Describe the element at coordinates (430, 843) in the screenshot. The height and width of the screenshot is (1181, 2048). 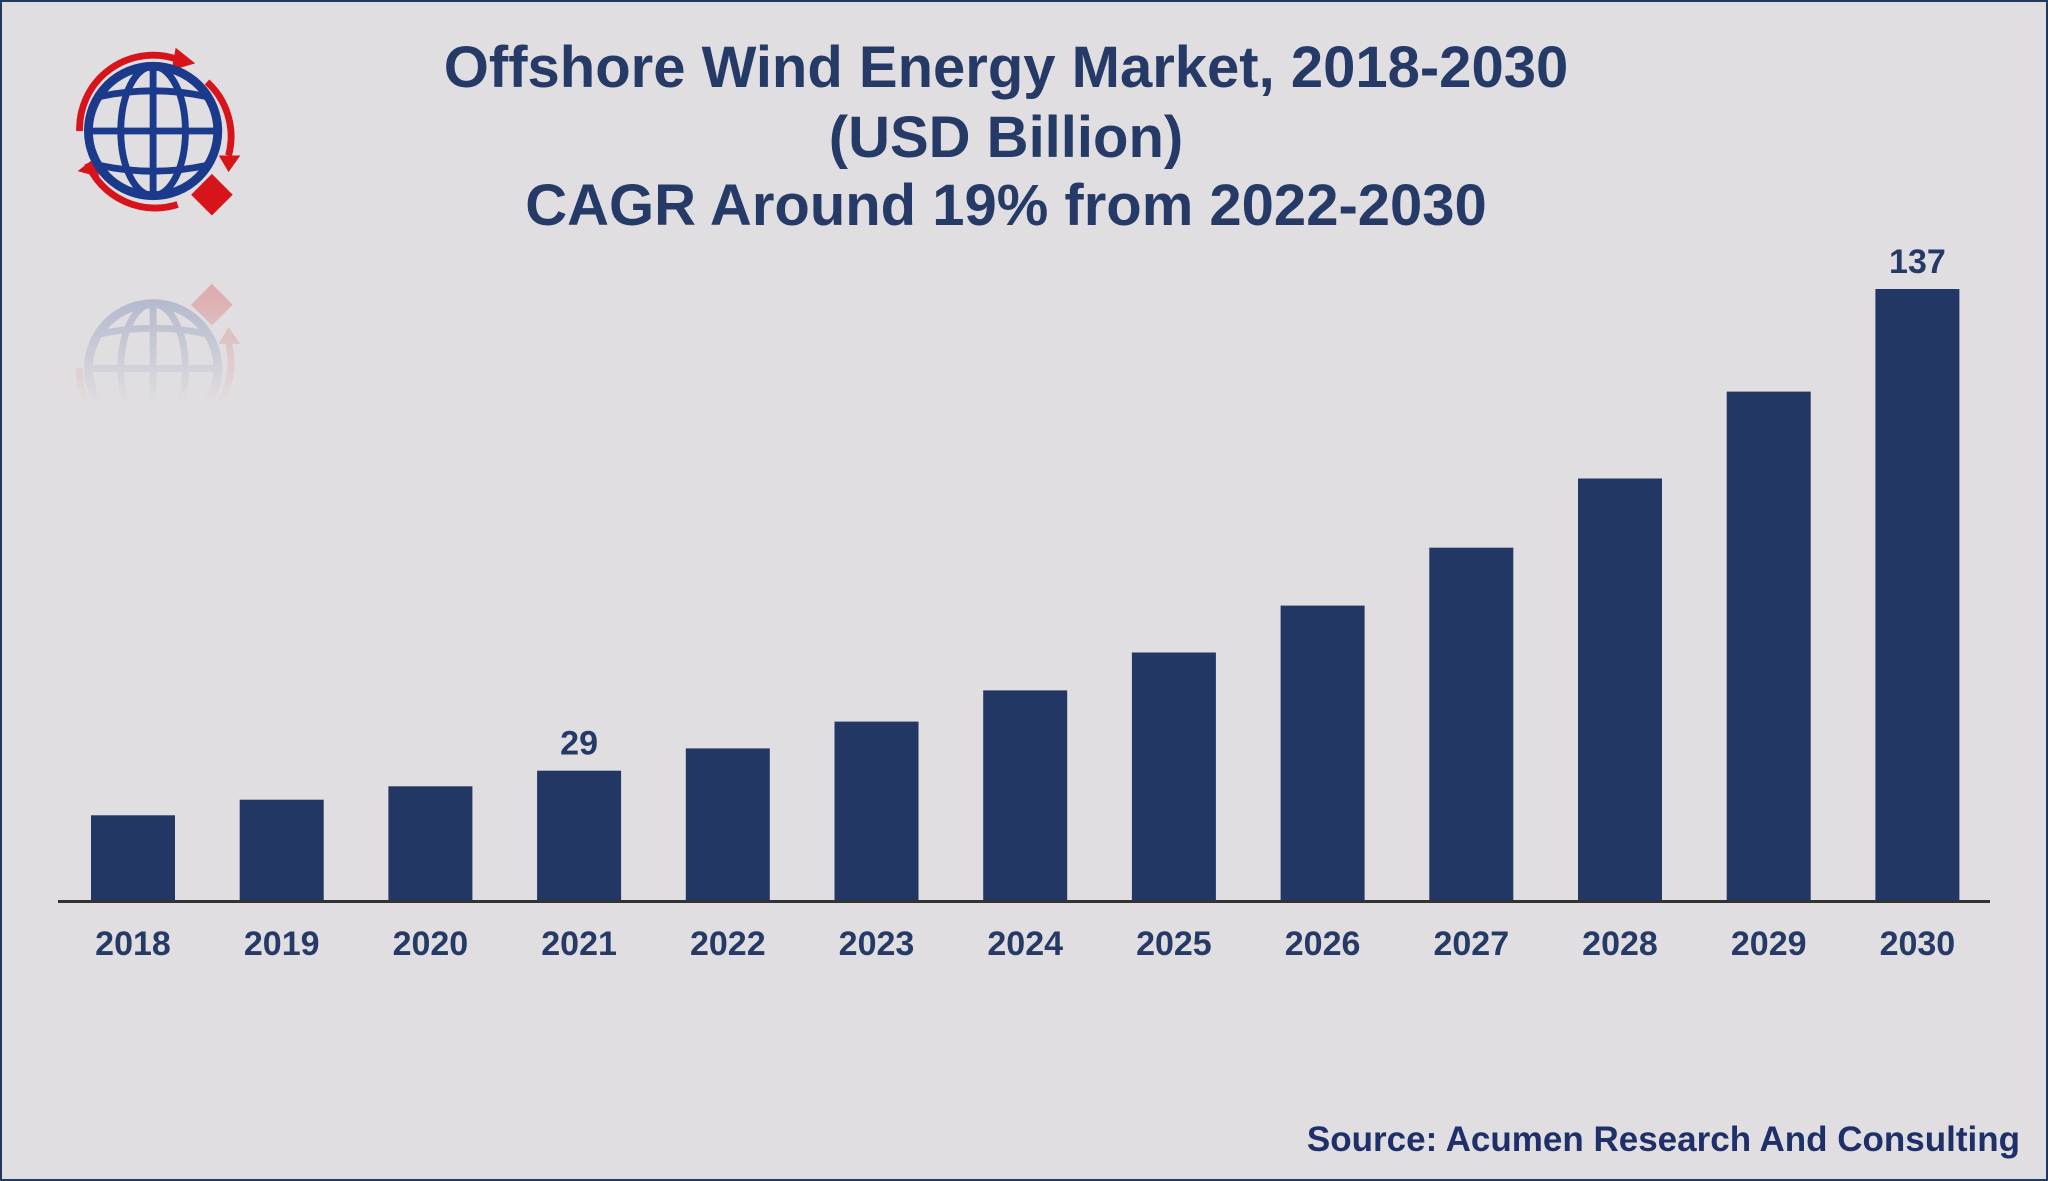
I see `bar-2020` at that location.